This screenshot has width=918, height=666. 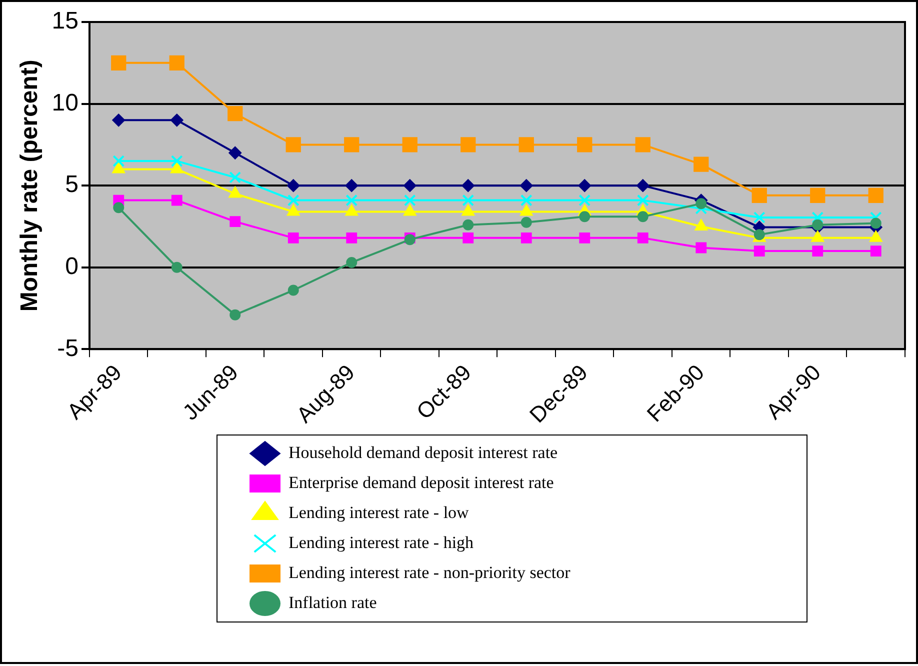 I want to click on y-tick-label: 10, so click(x=65, y=102).